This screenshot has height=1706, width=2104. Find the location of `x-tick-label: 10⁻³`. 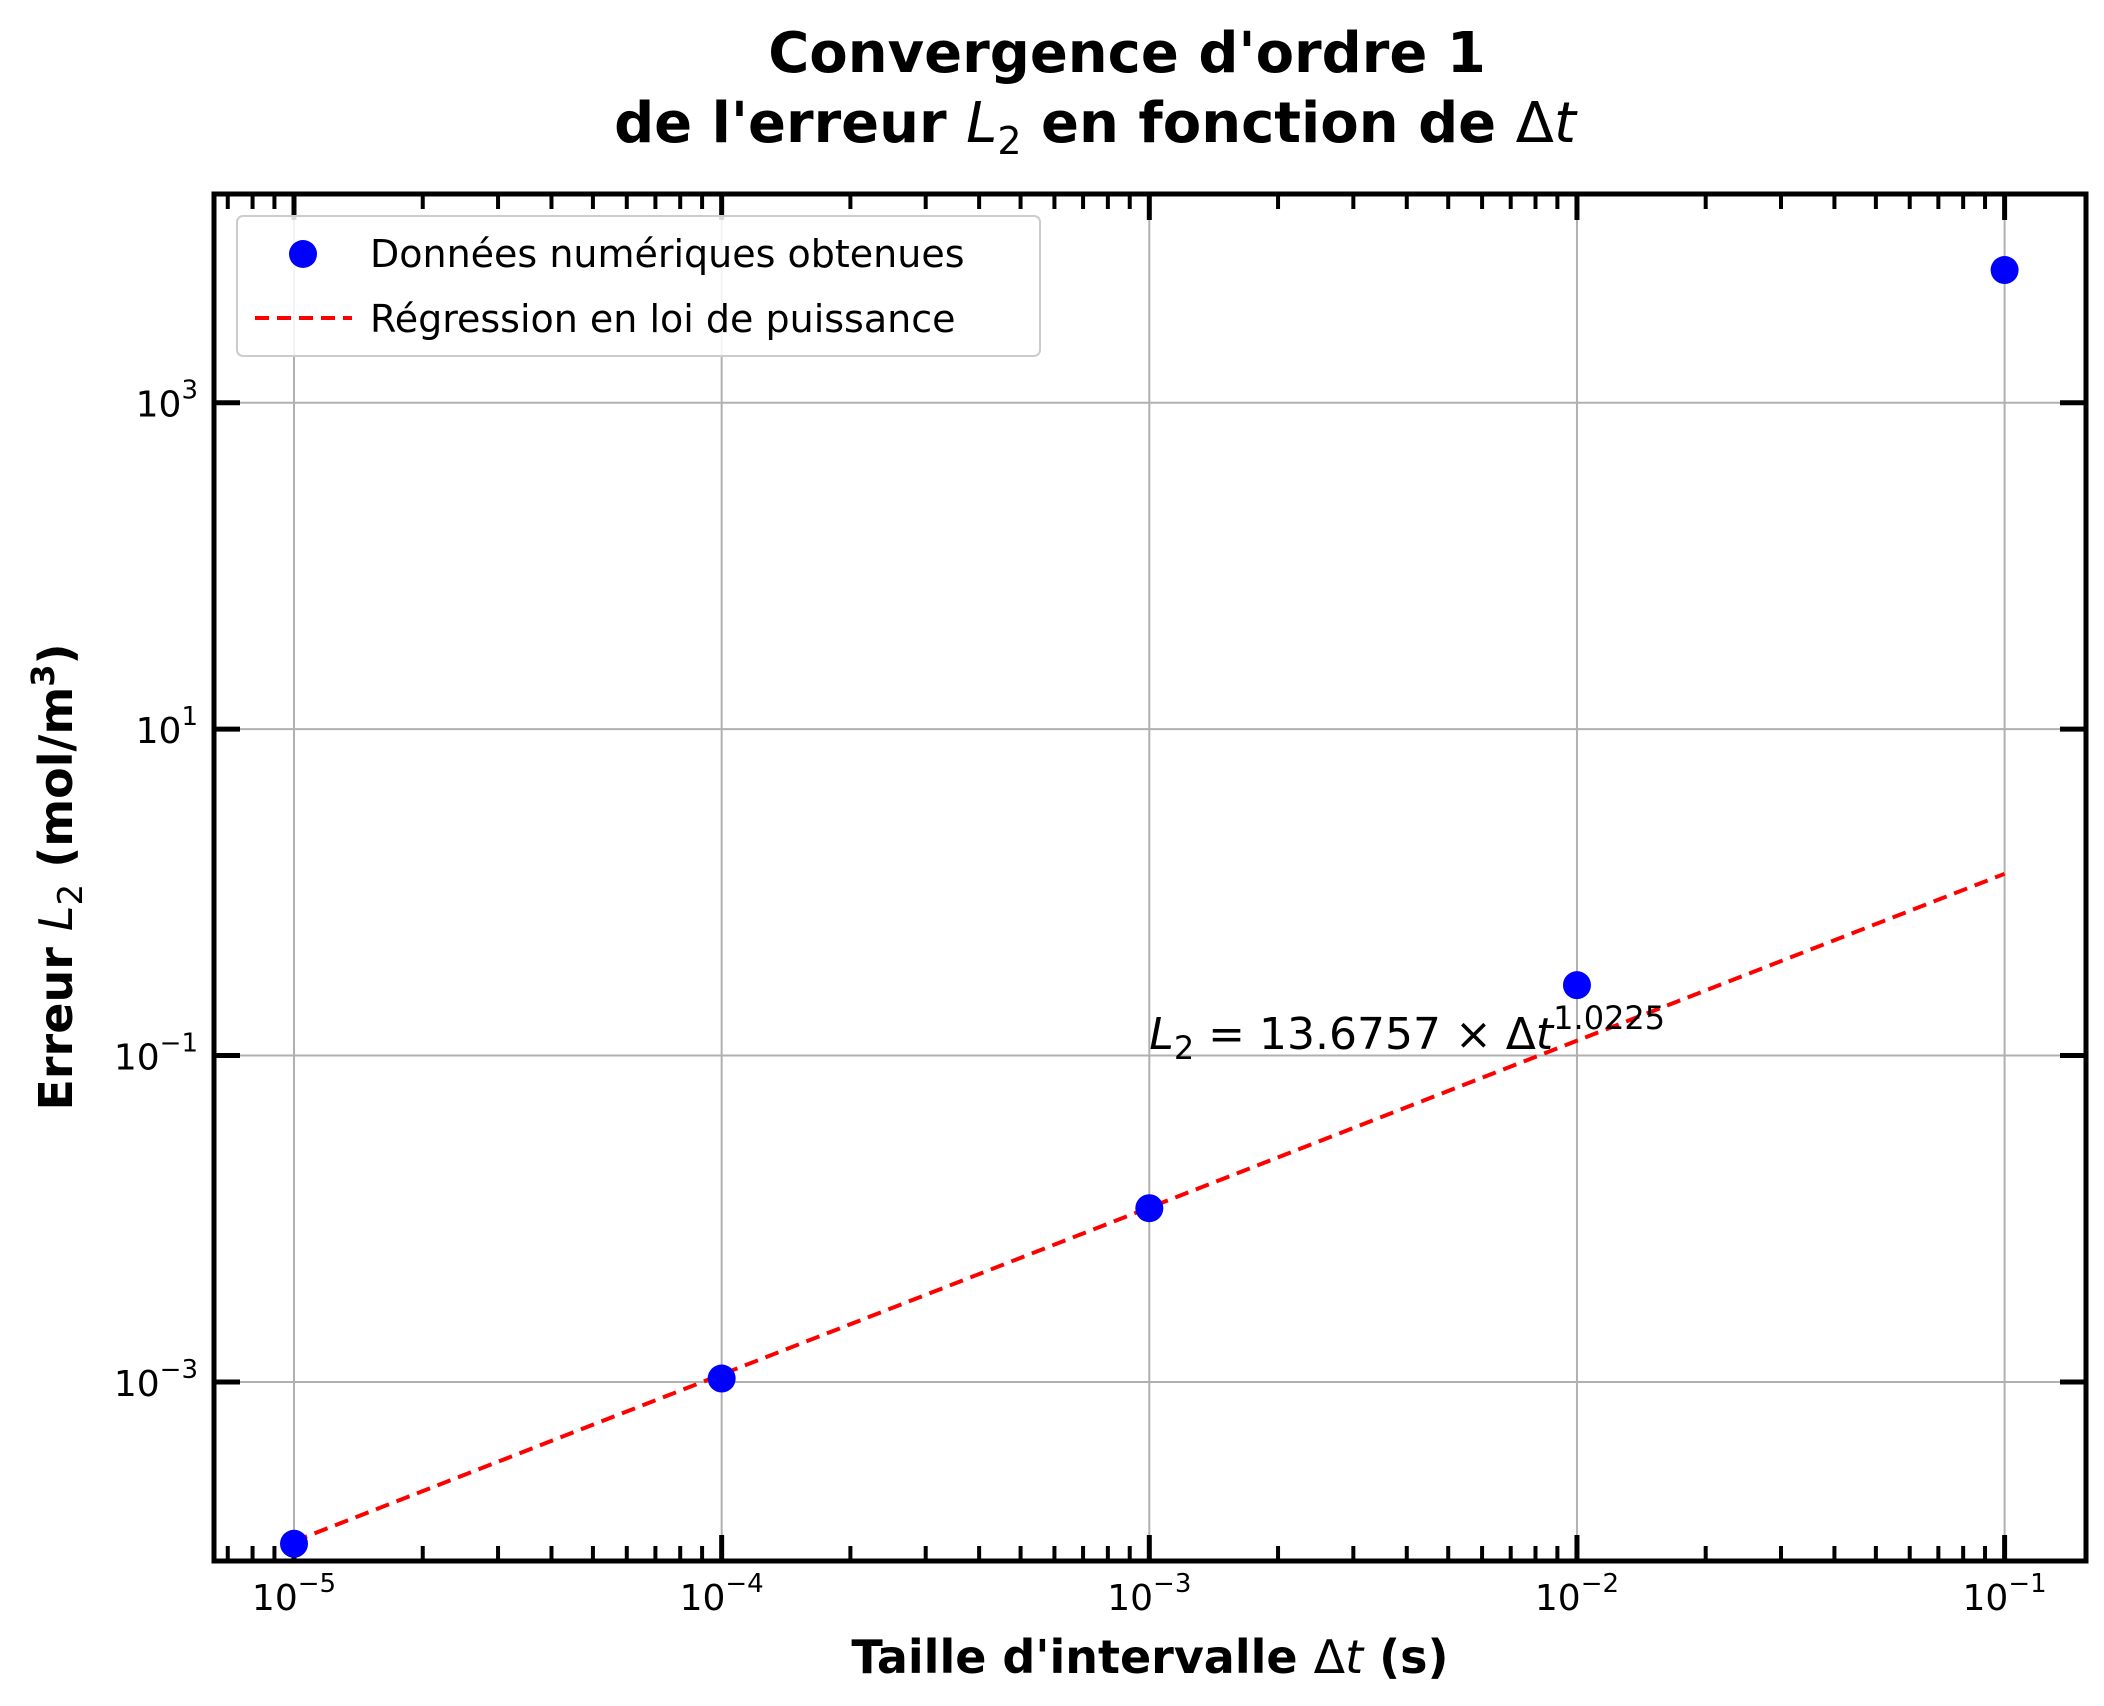

x-tick-label: 10⁻³ is located at coordinates (1149, 1594).